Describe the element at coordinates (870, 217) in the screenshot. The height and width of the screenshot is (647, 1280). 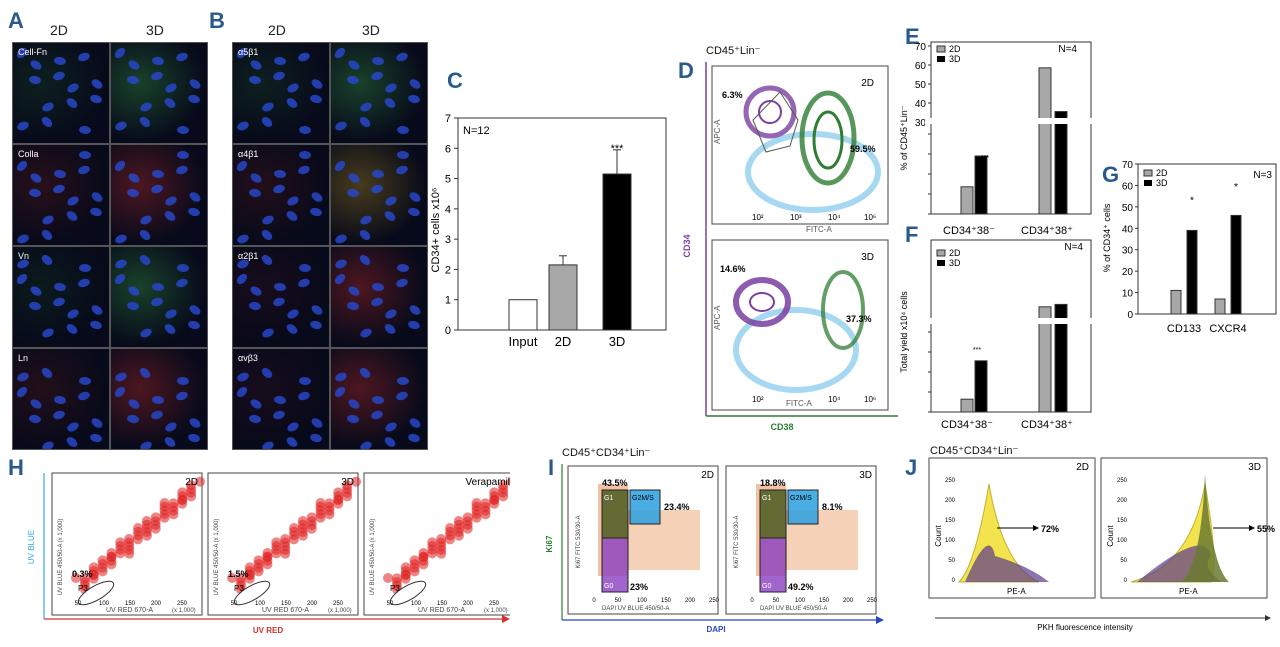
I see `panel-d-top-tick-4: 10⁶` at that location.